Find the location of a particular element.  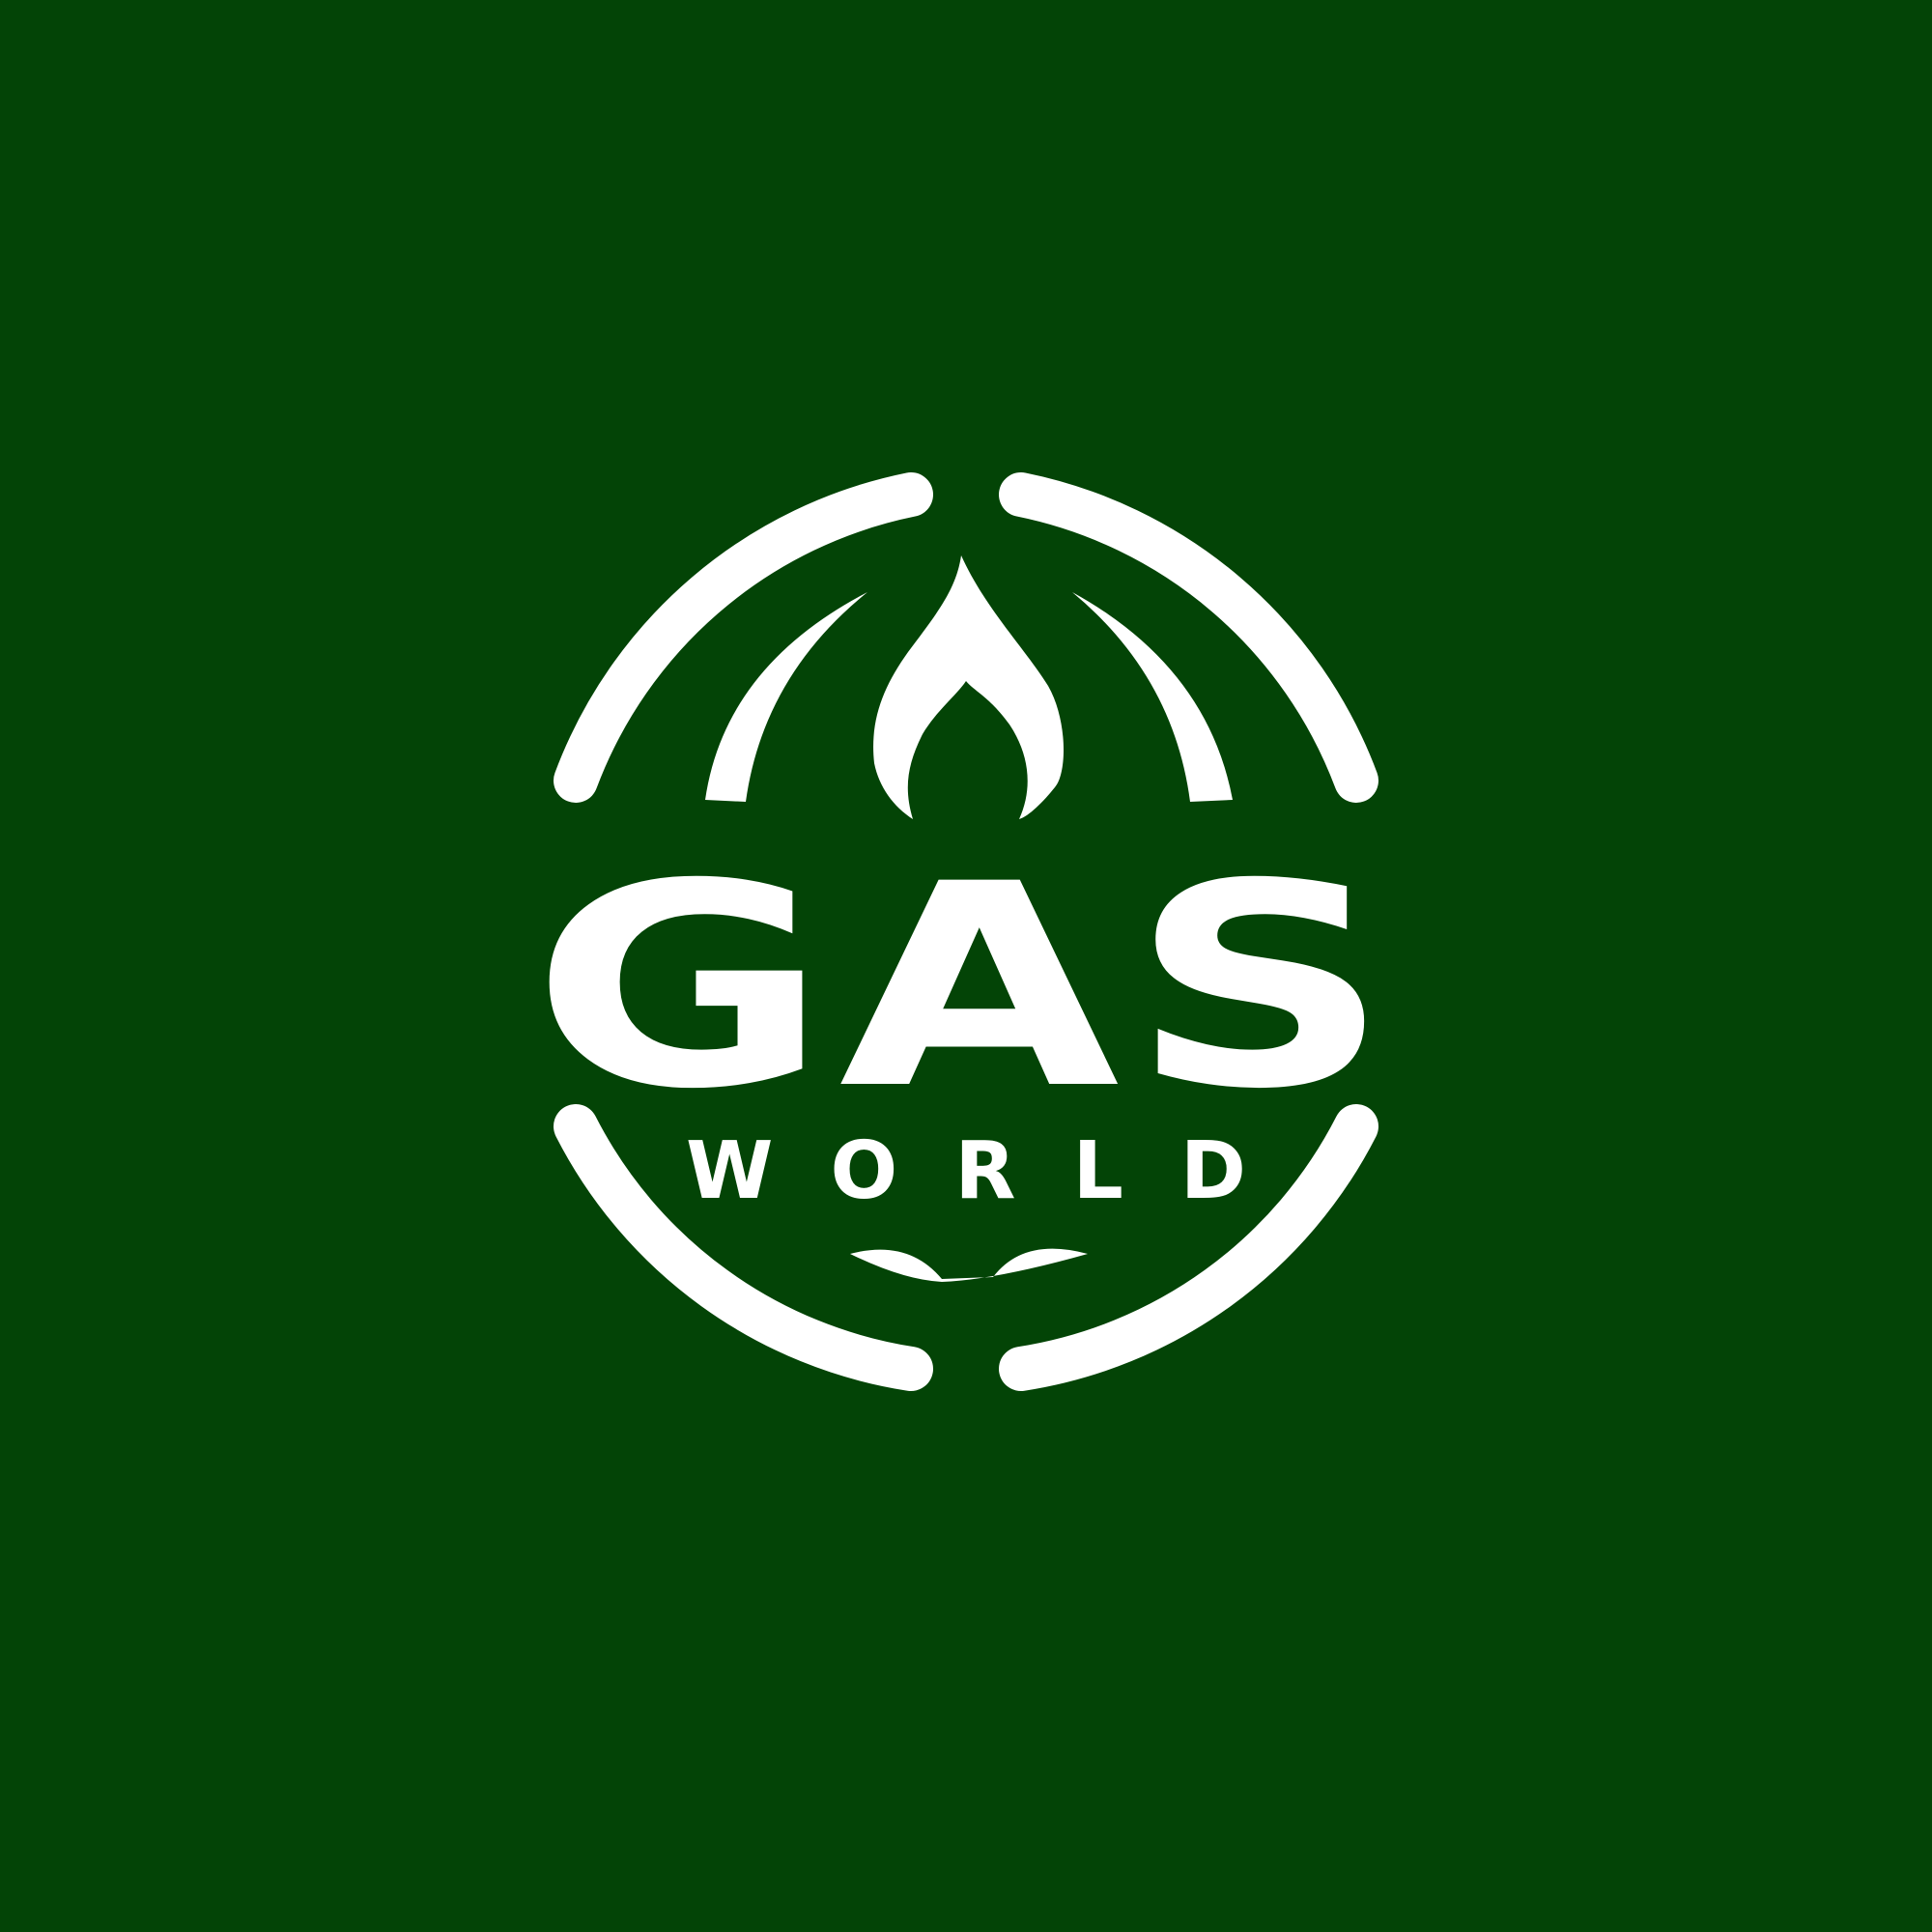

ring-segment-top-left is located at coordinates (743, 637).